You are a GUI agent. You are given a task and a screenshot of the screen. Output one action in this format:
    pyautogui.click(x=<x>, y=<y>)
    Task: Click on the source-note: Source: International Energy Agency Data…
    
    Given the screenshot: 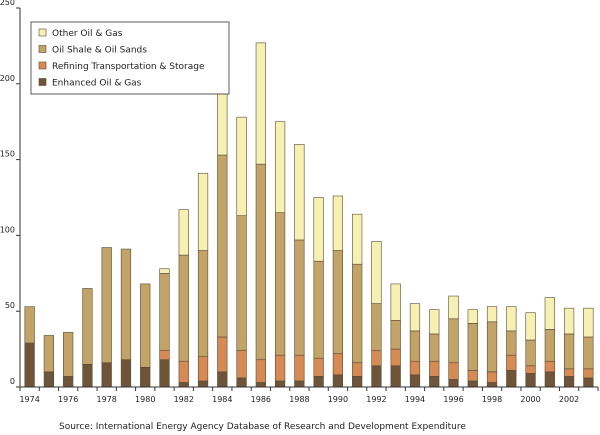 What is the action you would take?
    pyautogui.click(x=262, y=427)
    